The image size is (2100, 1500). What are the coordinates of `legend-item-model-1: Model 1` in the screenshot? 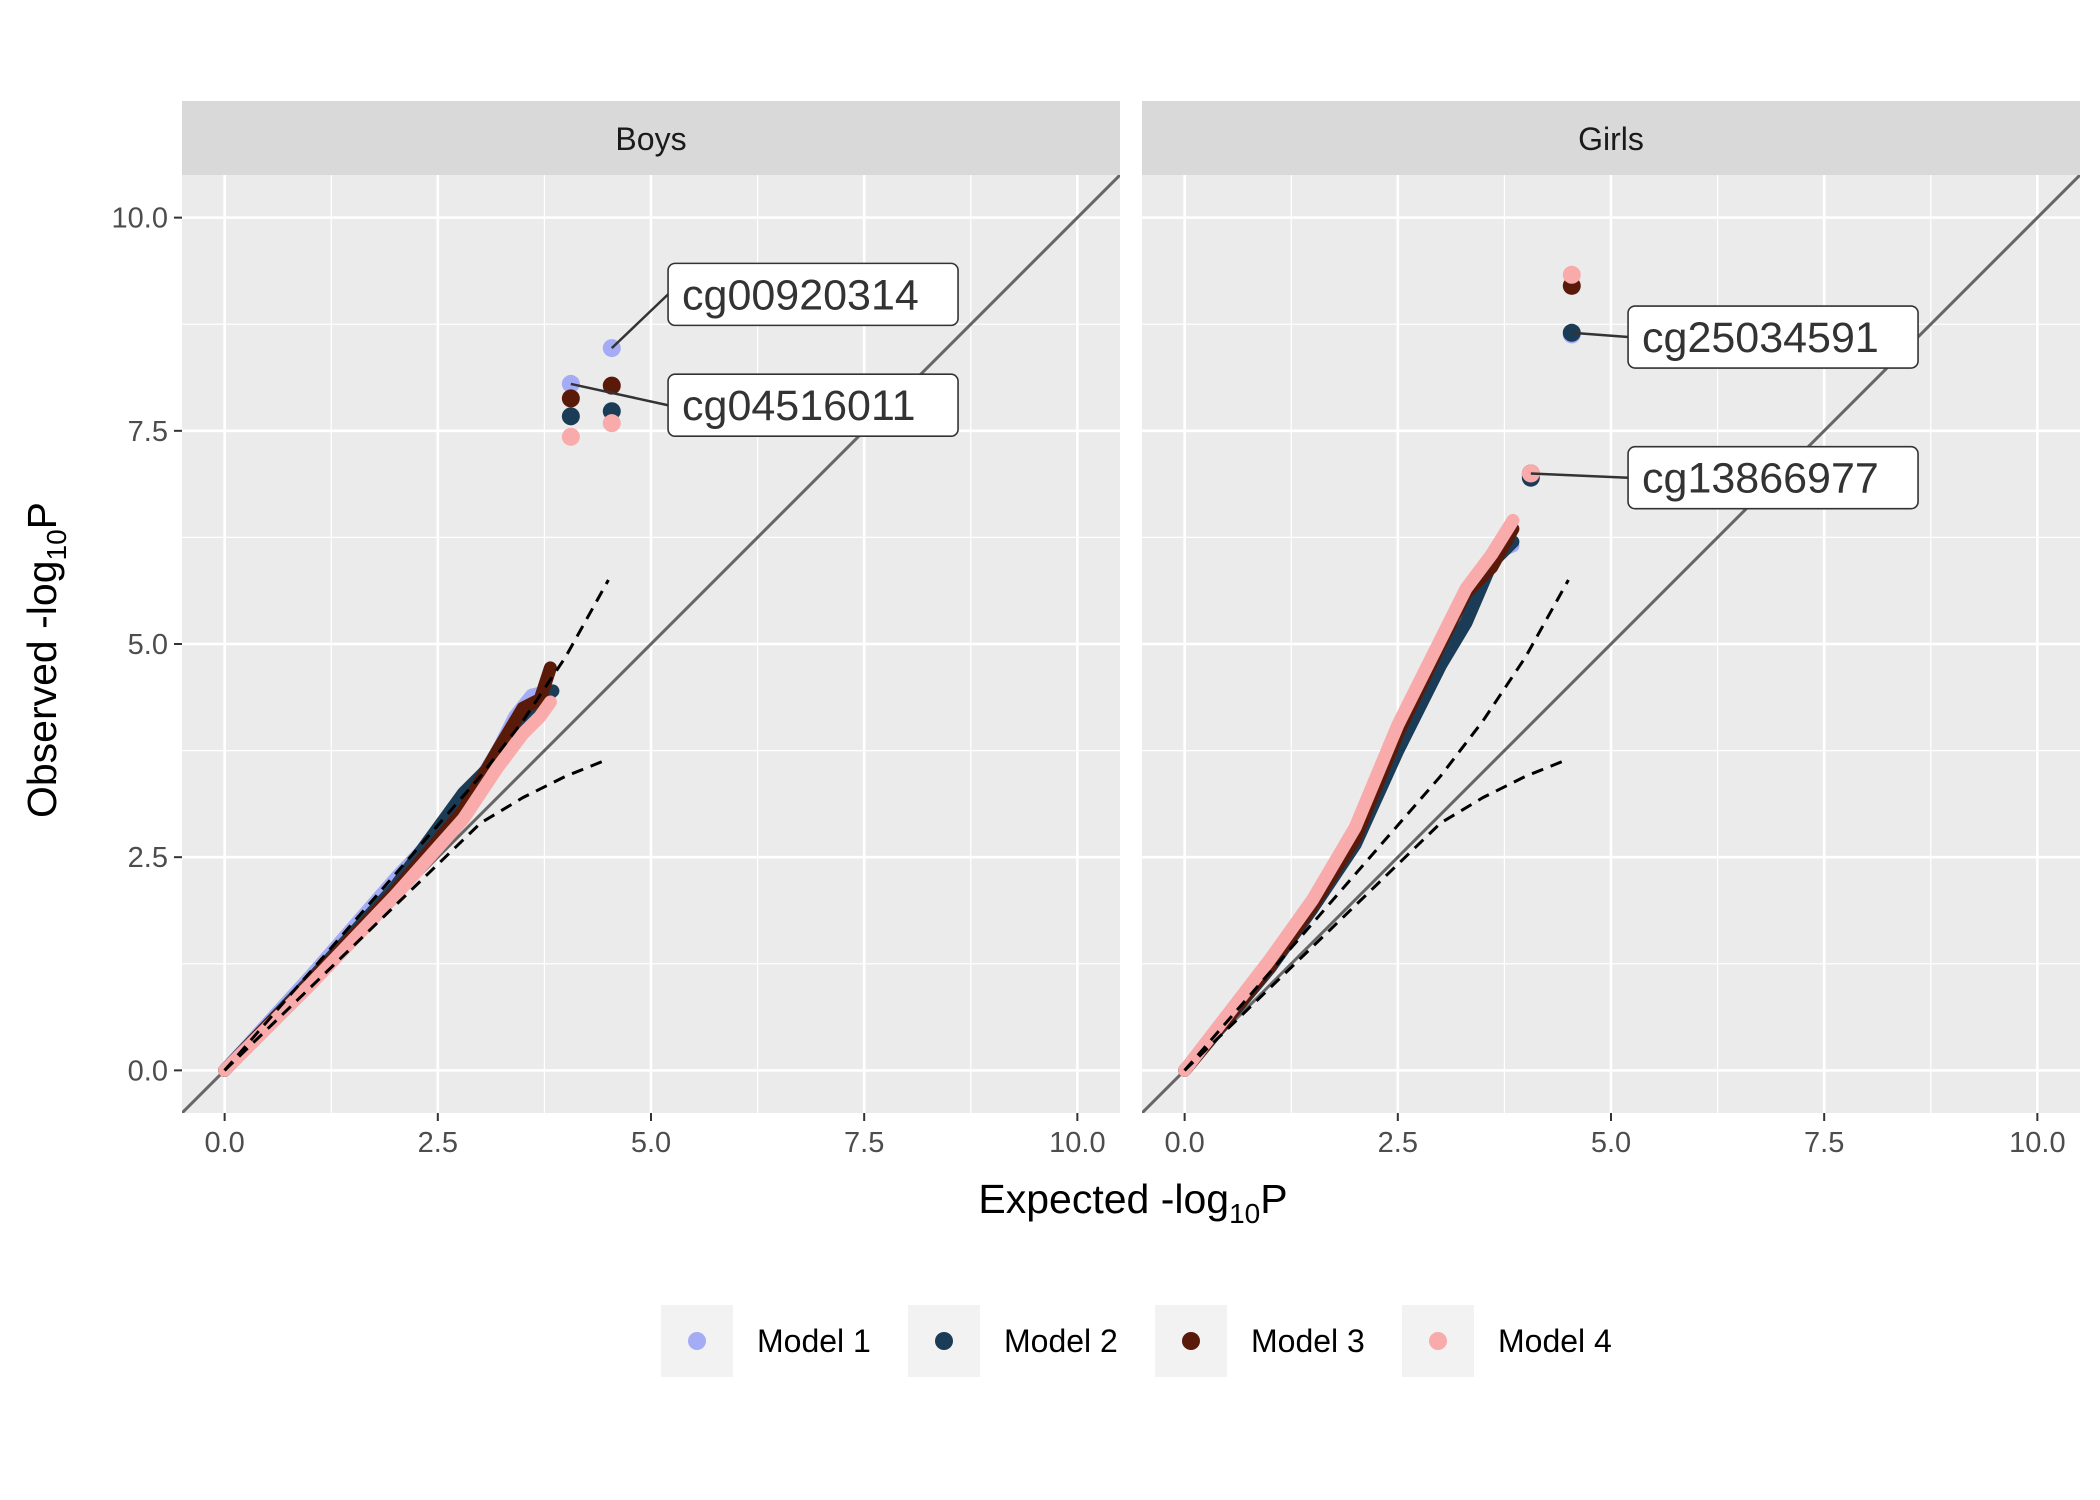 It's located at (766, 1341).